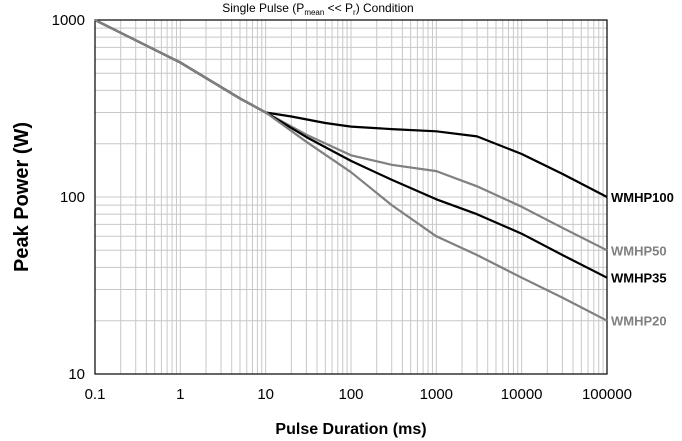 Image resolution: width=682 pixels, height=441 pixels. I want to click on series-label-wmhp20: WMHP20, so click(639, 321).